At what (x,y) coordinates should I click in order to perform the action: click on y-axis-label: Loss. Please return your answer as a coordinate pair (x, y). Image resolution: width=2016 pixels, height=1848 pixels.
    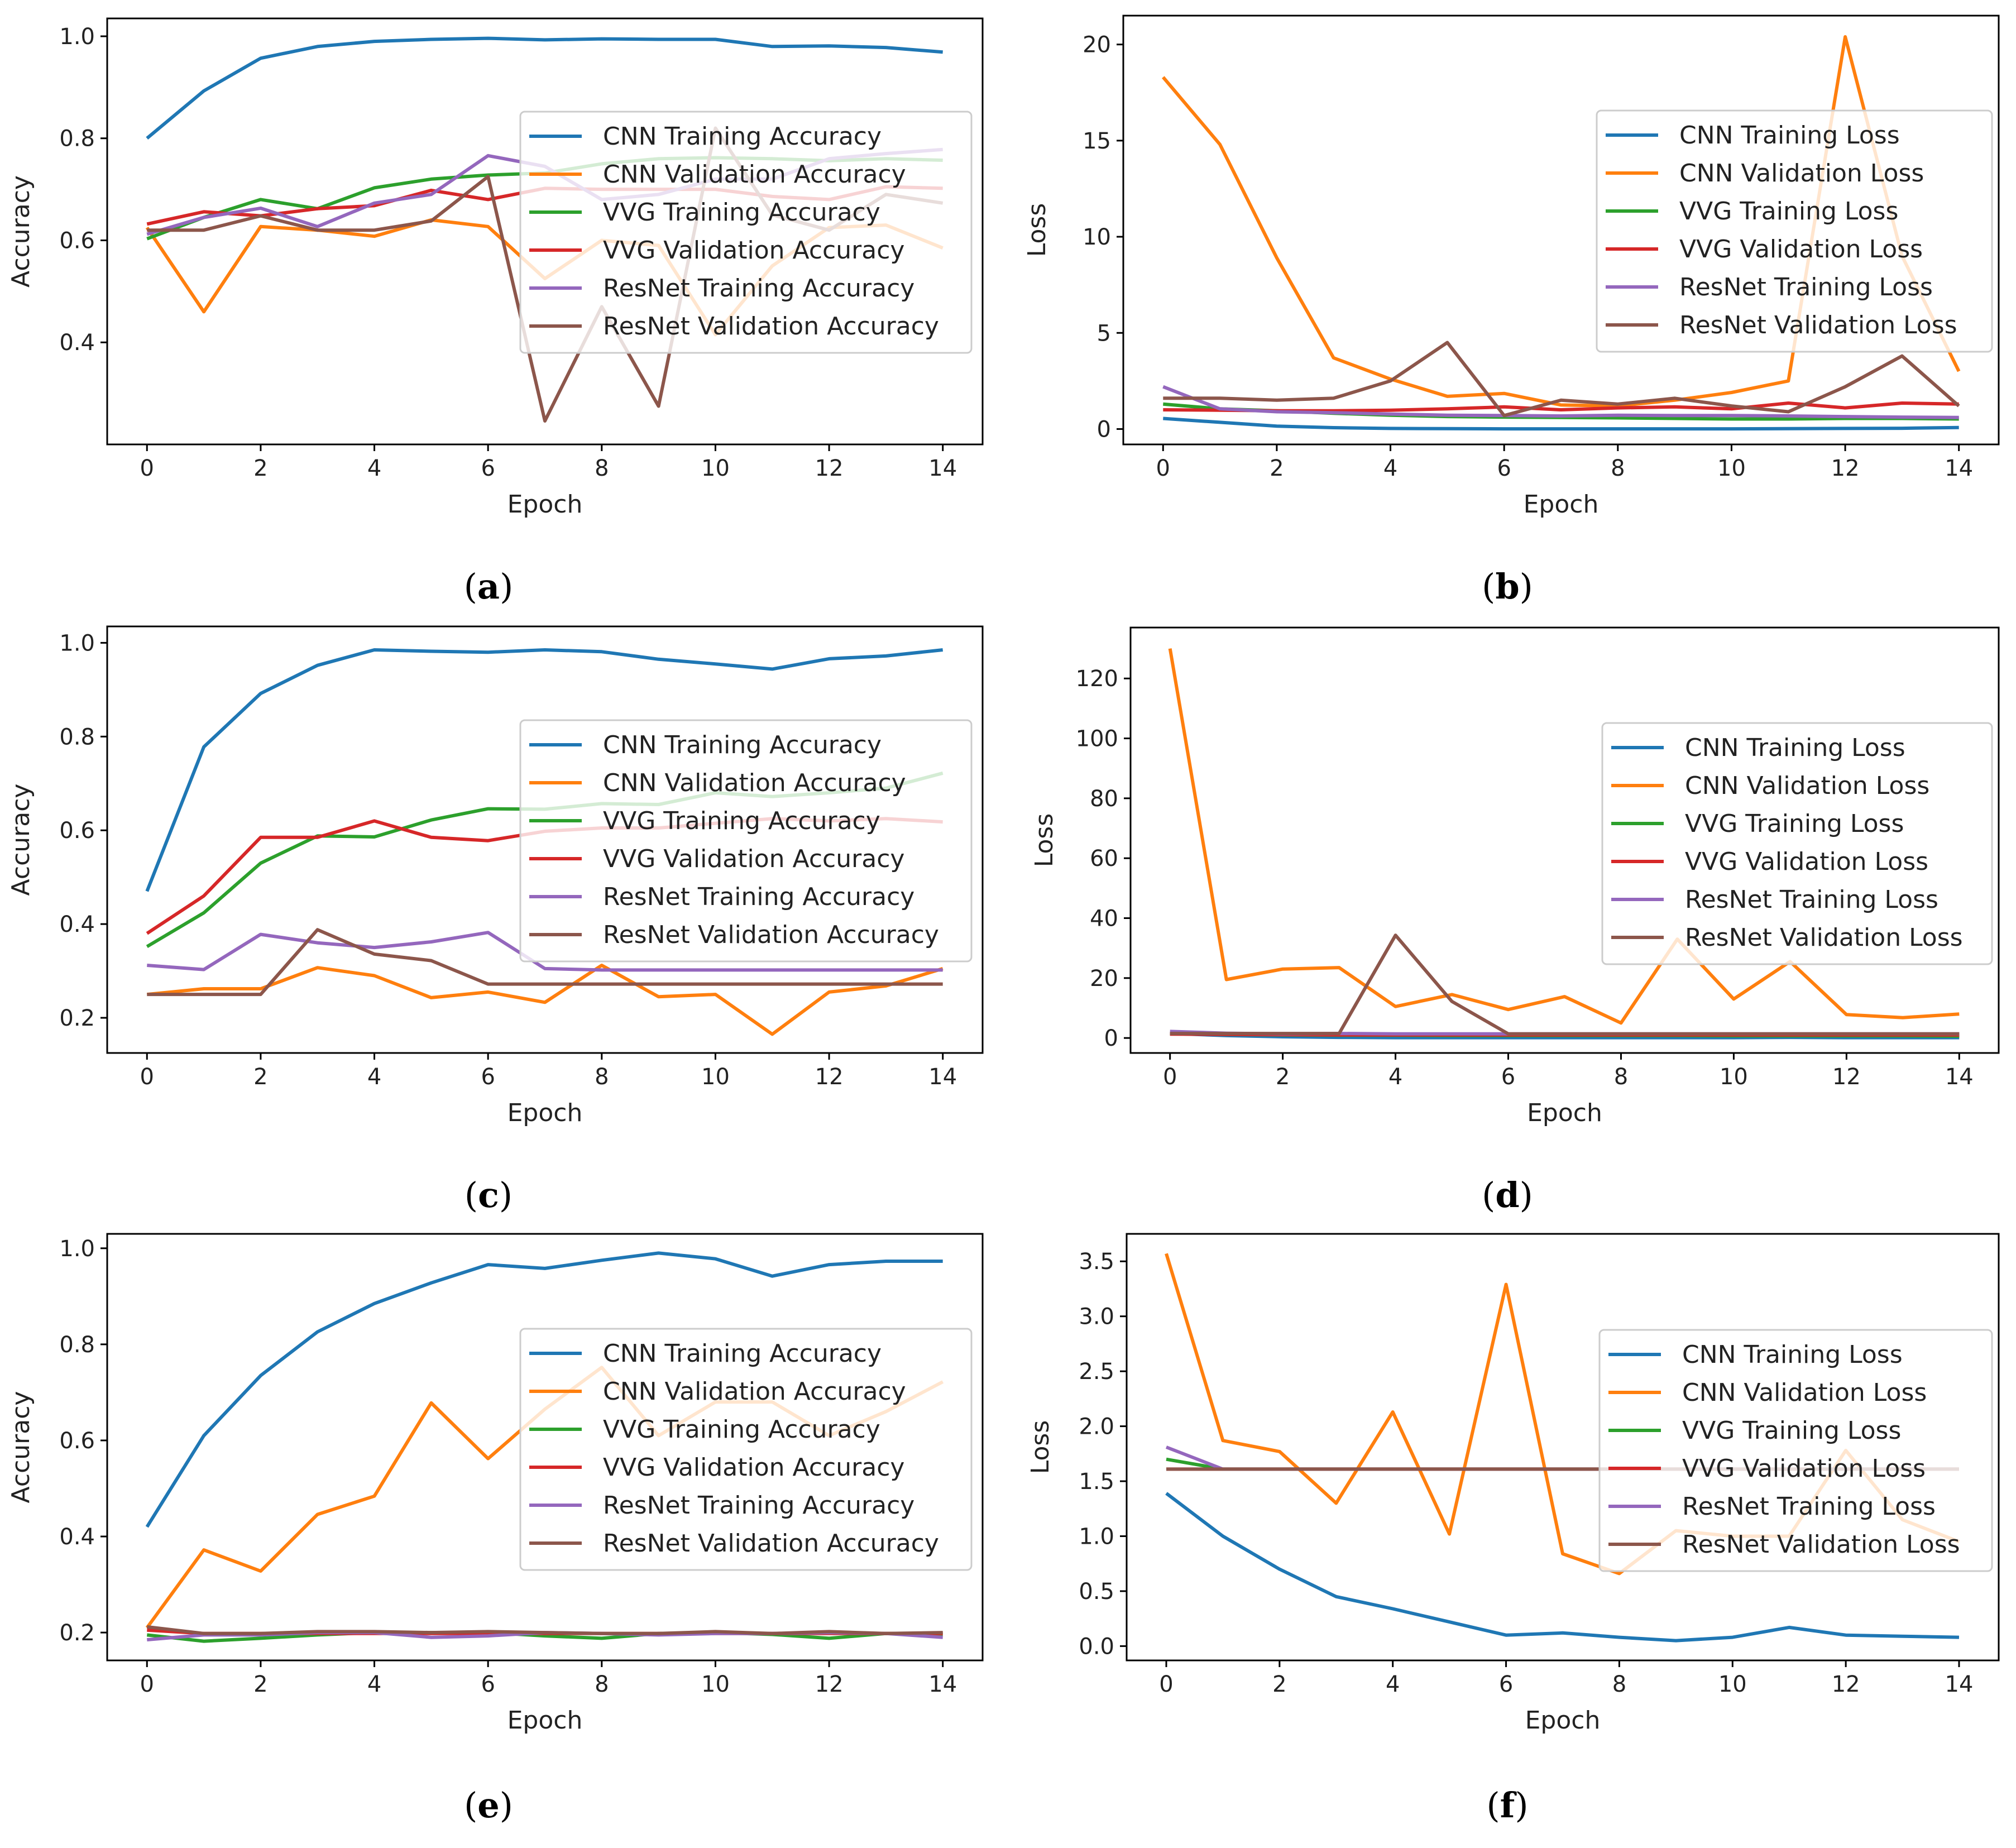
    Looking at the image, I should click on (1040, 1447).